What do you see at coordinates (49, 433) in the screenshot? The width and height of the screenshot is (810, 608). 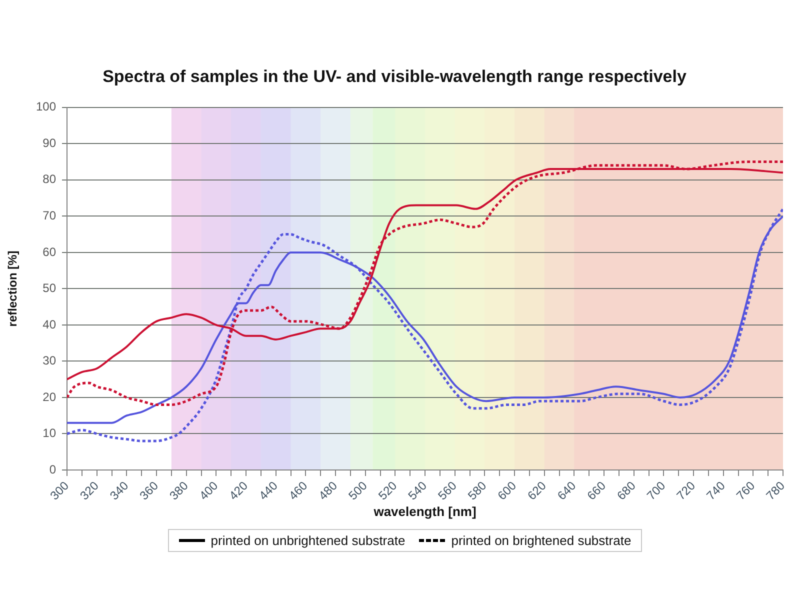 I see `y-tick-label: 10` at bounding box center [49, 433].